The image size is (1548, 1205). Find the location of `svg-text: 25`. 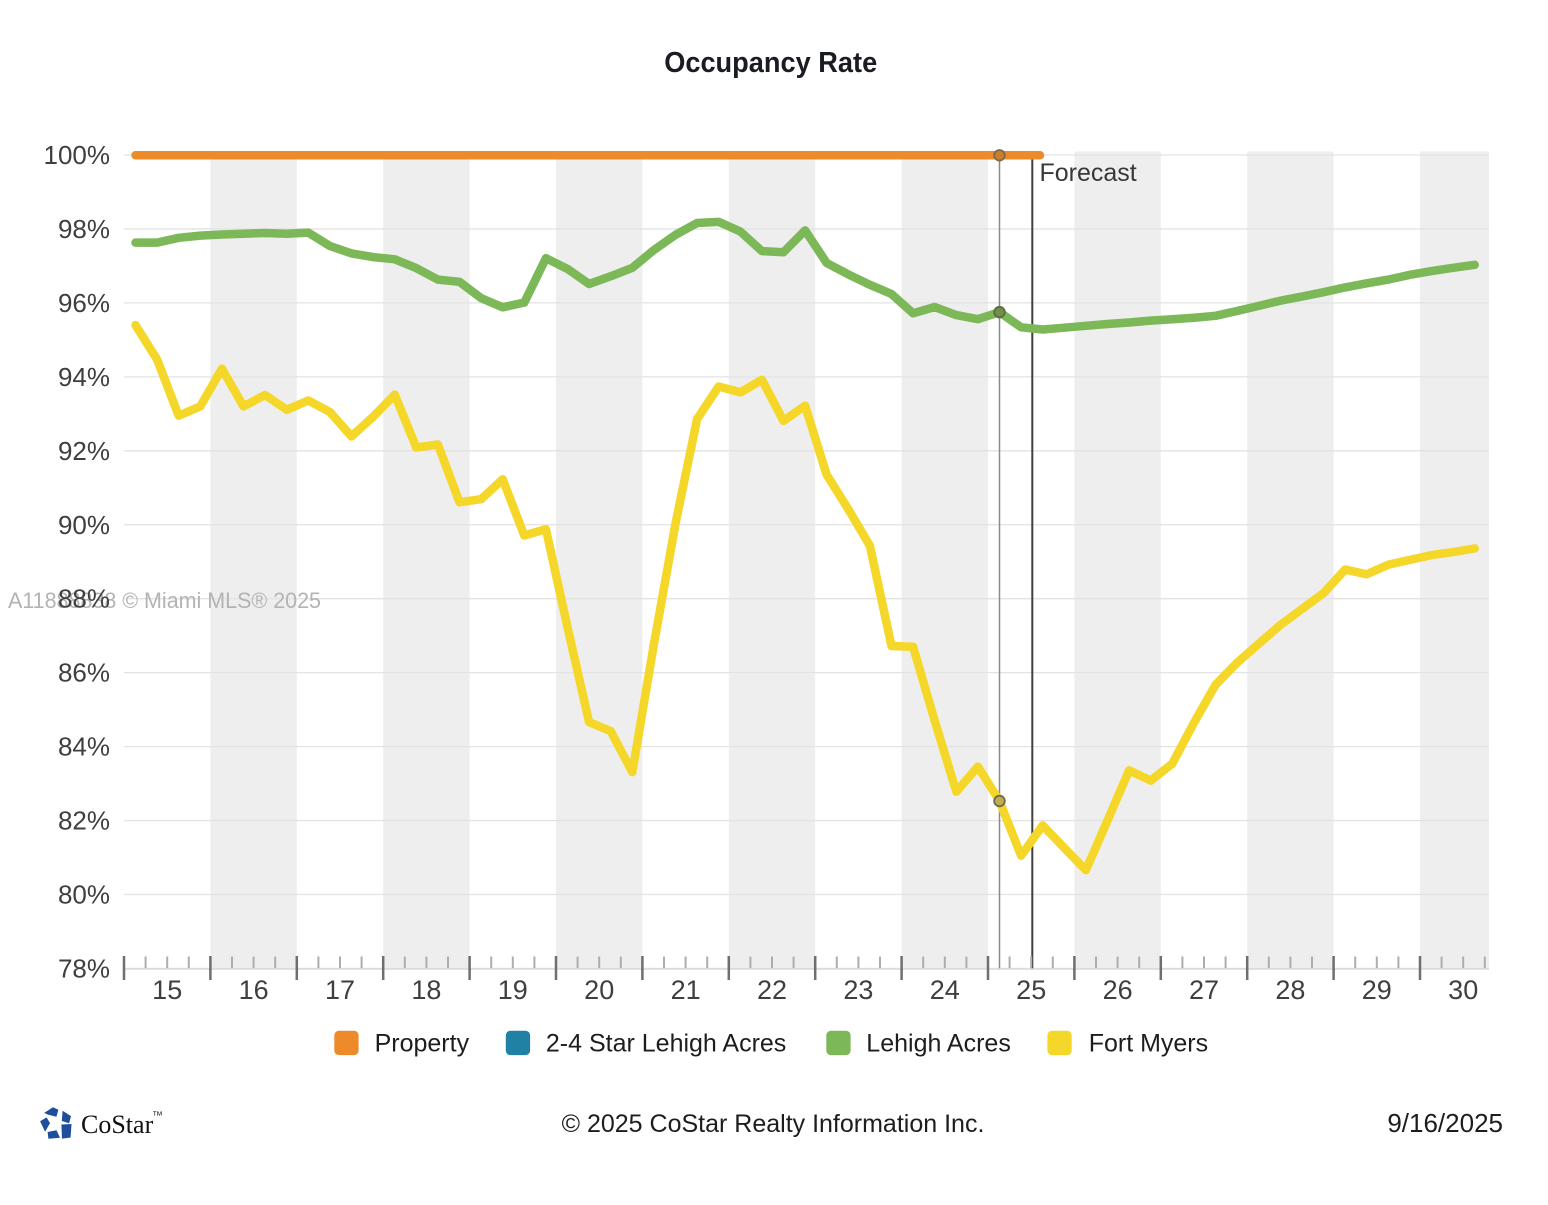

svg-text: 25 is located at coordinates (1031, 990).